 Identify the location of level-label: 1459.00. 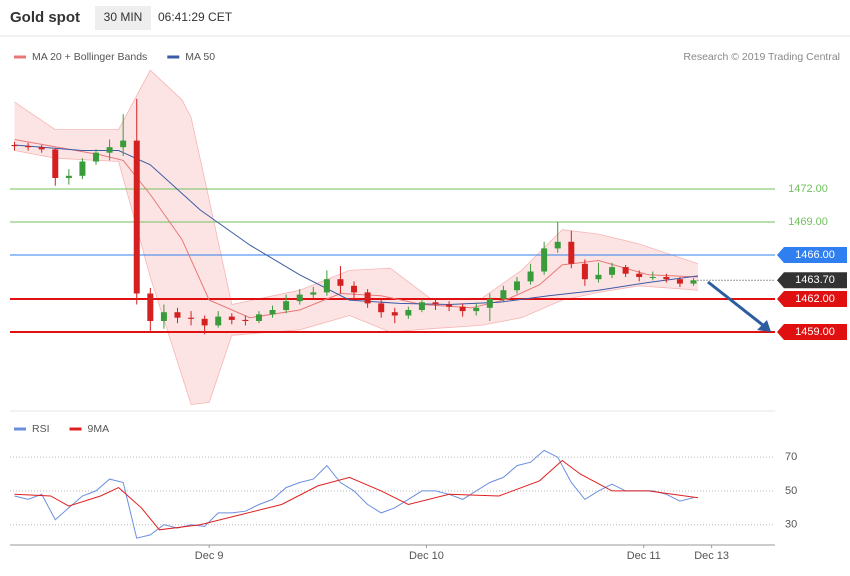
(815, 332).